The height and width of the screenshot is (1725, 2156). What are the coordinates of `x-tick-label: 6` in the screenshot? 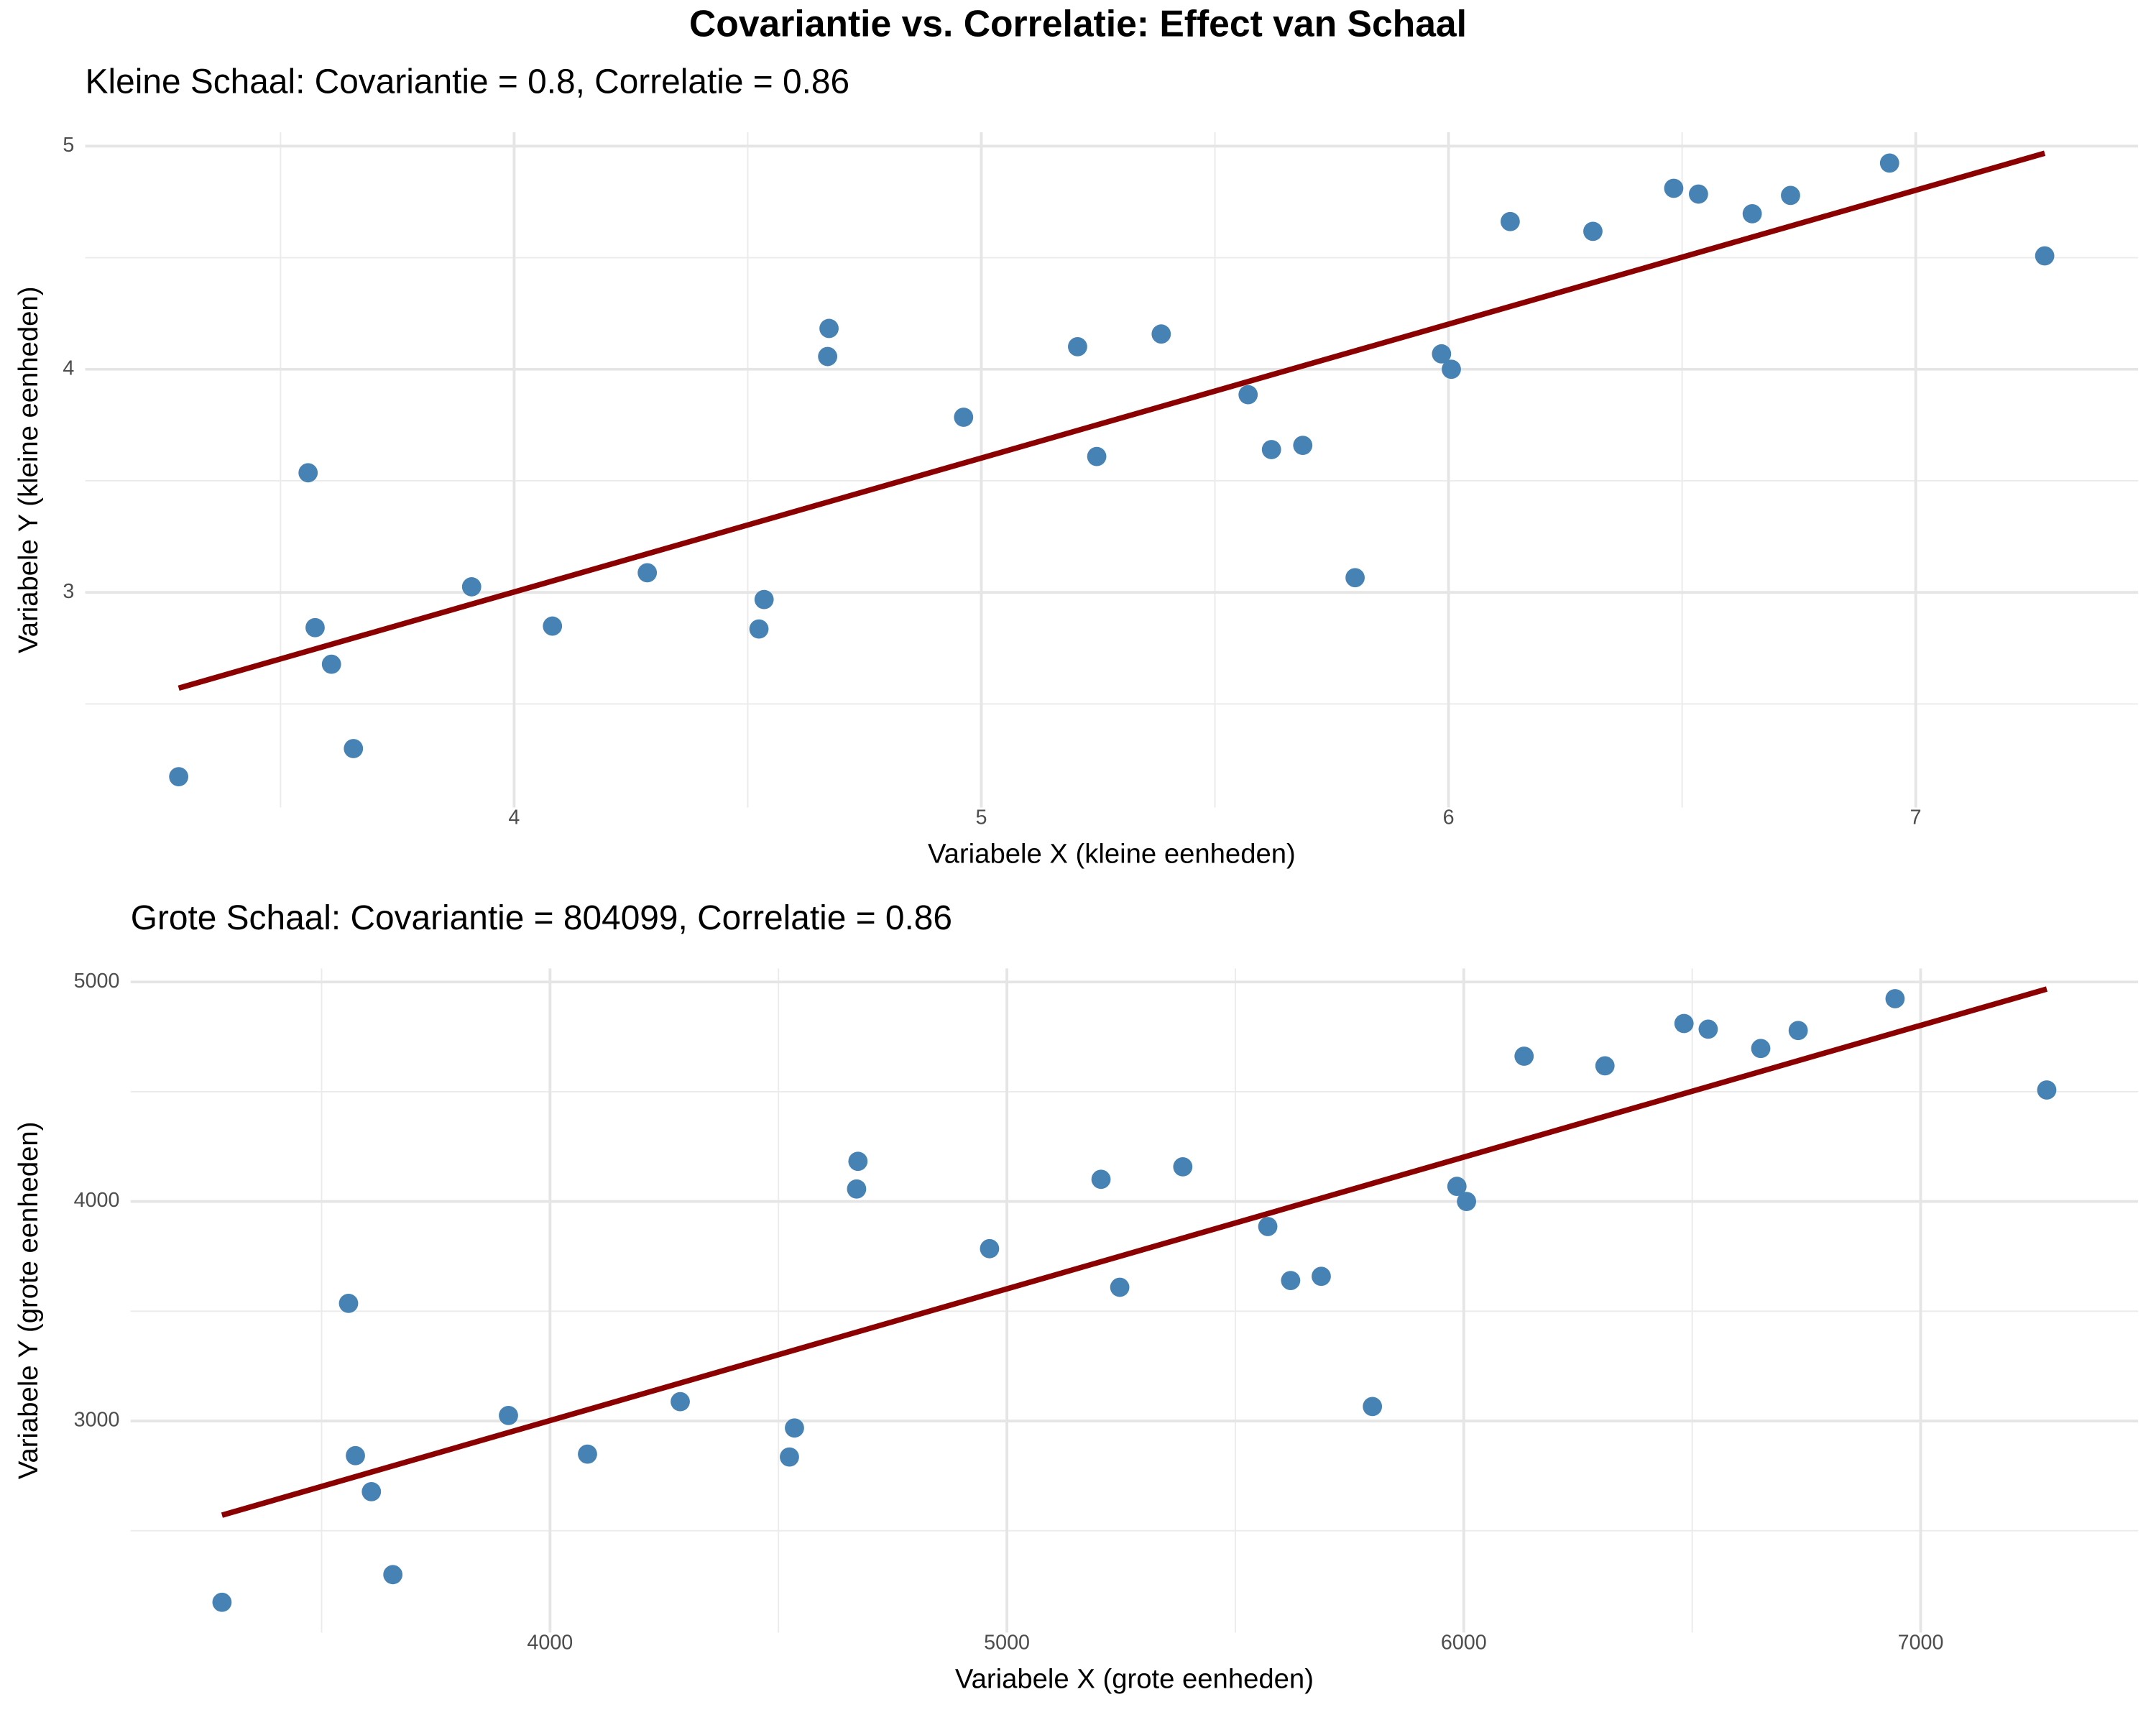 It's located at (1449, 817).